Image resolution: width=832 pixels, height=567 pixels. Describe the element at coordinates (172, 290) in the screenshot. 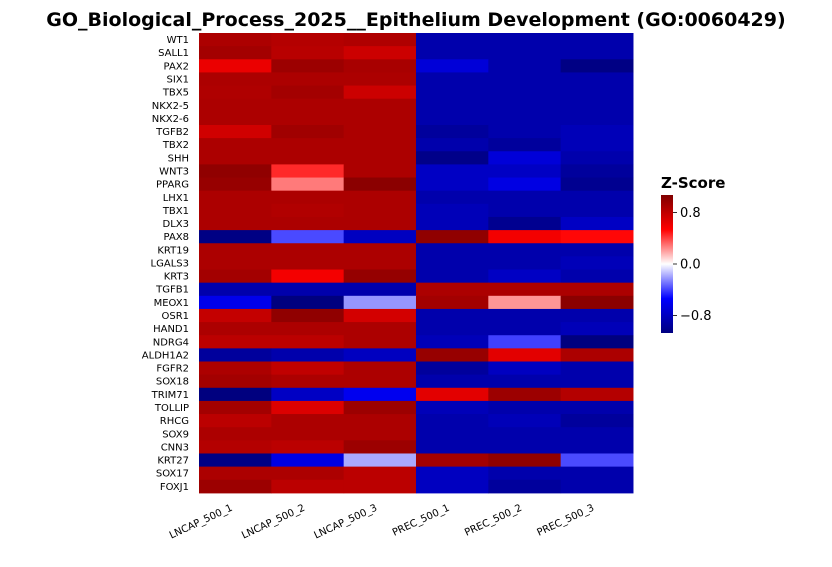

I see `row-label: TGFB1` at that location.